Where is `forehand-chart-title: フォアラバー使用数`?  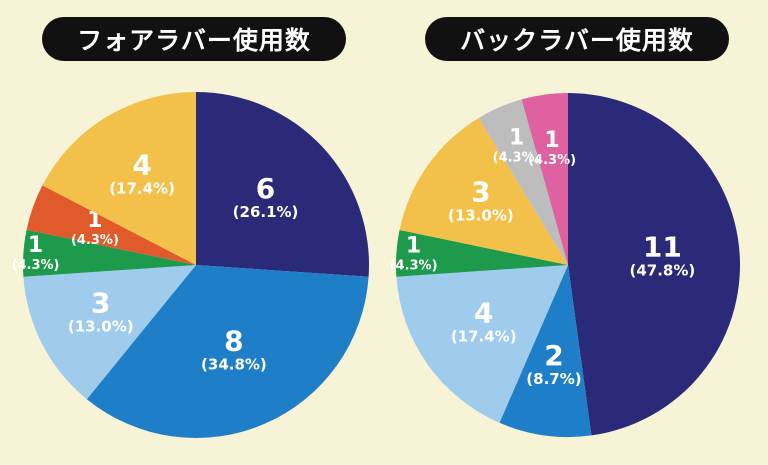
forehand-chart-title: フォアラバー使用数 is located at coordinates (194, 39).